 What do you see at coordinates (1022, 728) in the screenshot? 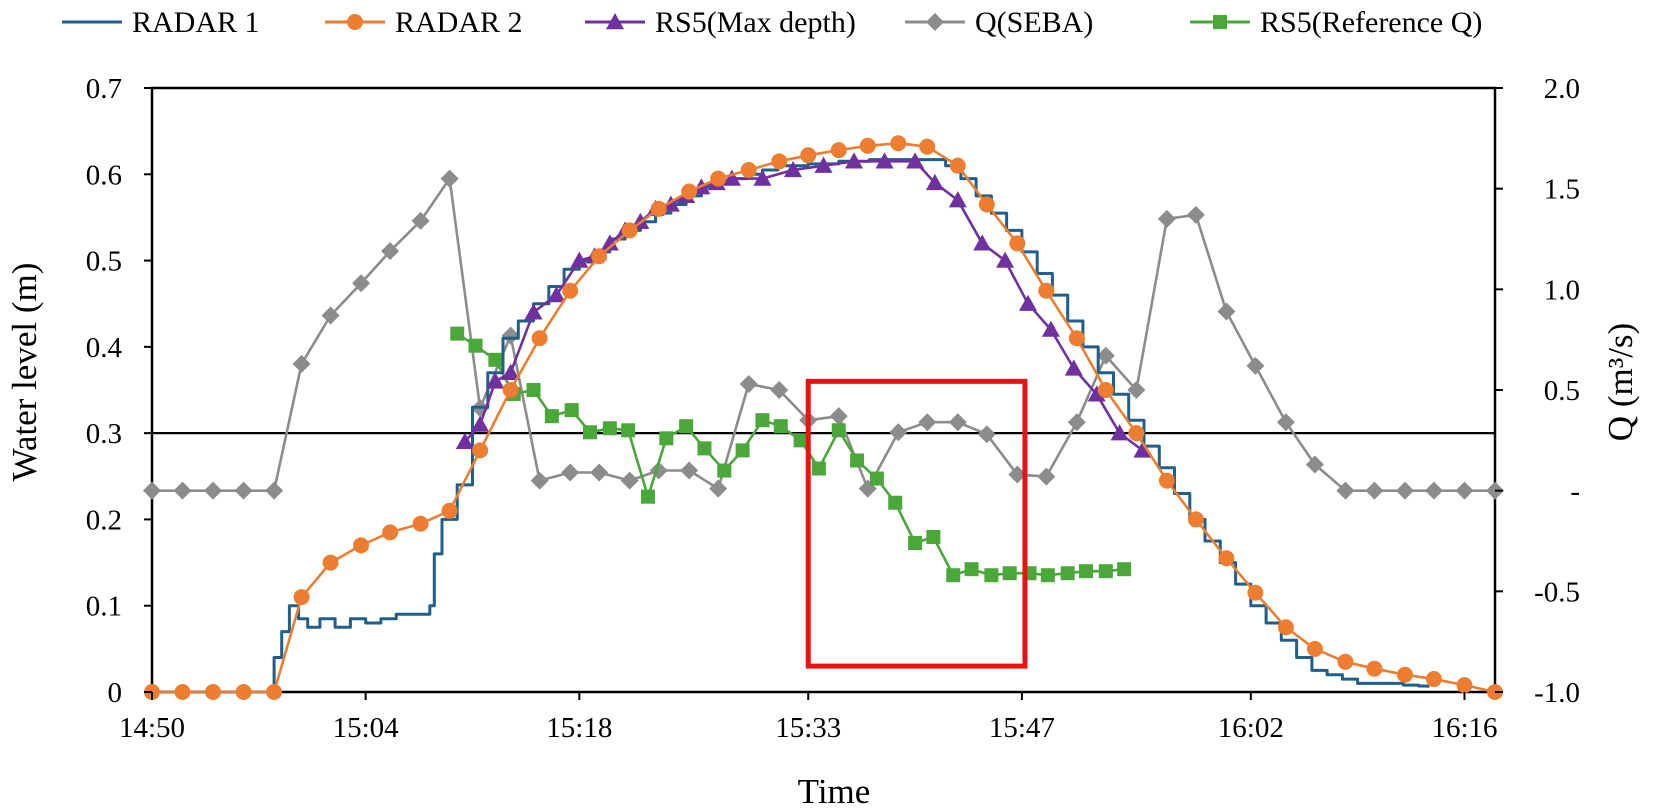
I see `x-tick-label: 15:47` at bounding box center [1022, 728].